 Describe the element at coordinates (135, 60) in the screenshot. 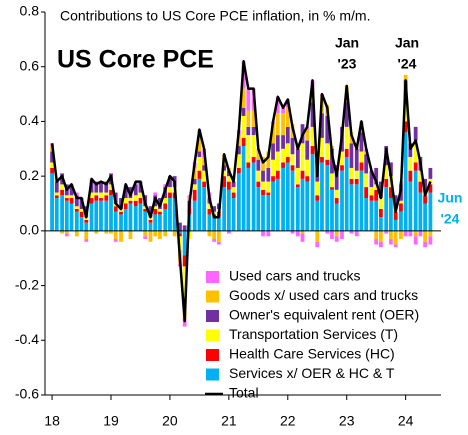

I see `chart-subtitle: US Core PCE` at that location.